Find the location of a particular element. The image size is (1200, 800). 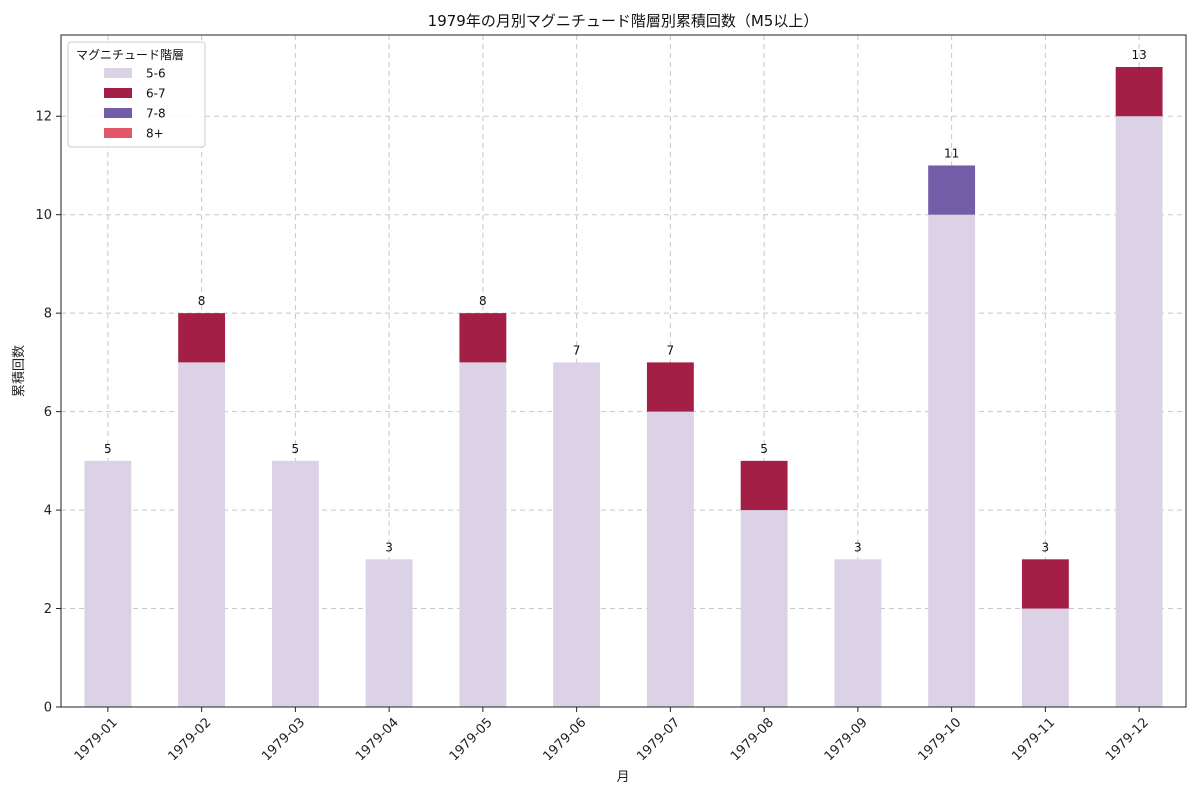

x-tick-label: 1979-07 is located at coordinates (658, 739).